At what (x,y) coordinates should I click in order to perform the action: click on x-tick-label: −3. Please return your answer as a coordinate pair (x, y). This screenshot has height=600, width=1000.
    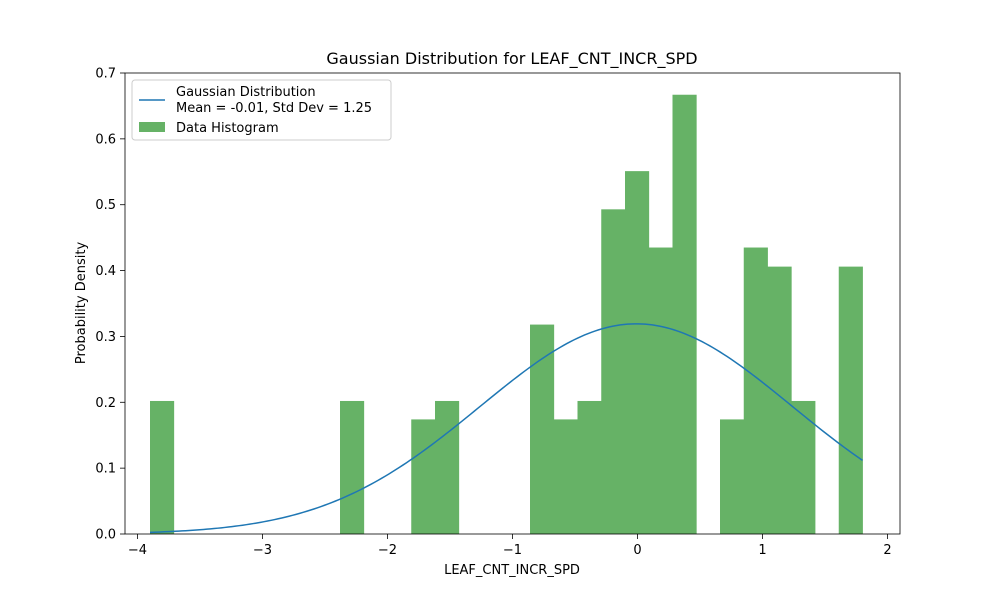
    Looking at the image, I should click on (262, 550).